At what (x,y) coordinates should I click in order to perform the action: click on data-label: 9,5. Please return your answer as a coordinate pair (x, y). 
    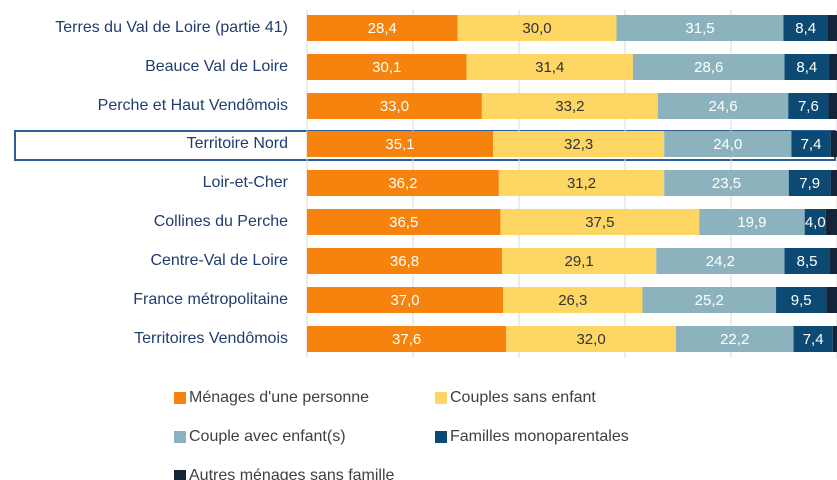
    Looking at the image, I should click on (801, 300).